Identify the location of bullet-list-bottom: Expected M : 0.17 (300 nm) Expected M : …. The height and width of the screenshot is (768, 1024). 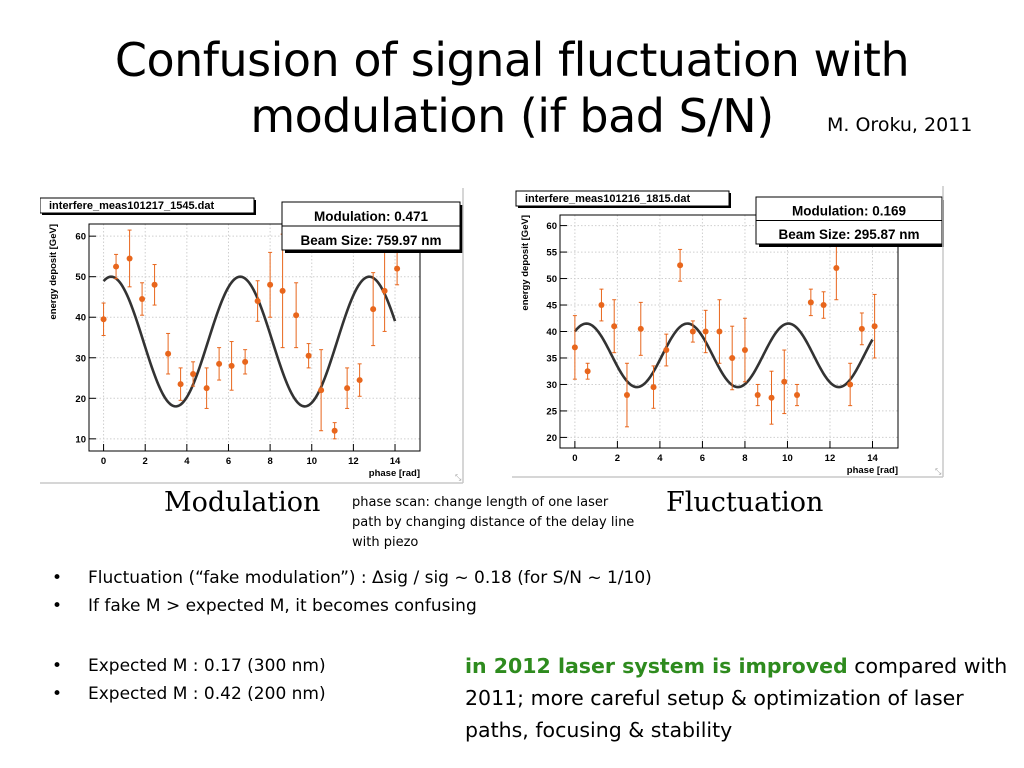
(248, 680).